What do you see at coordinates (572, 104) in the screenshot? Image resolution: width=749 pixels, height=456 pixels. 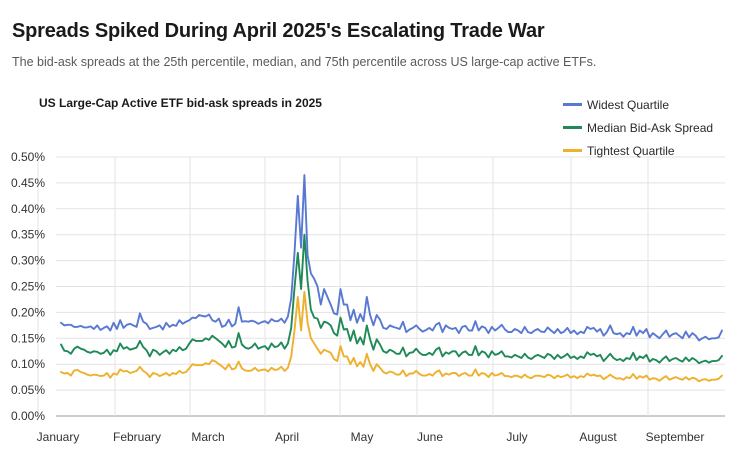 I see `legend-swatch-widest-quartile` at bounding box center [572, 104].